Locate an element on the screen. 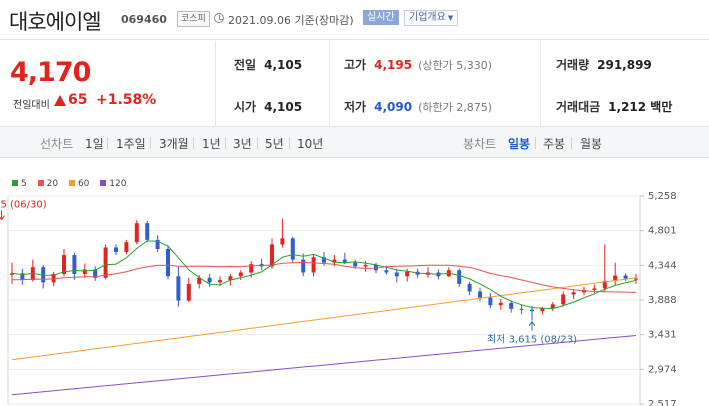 The width and height of the screenshot is (709, 406). period-3y: 3년 is located at coordinates (242, 144).